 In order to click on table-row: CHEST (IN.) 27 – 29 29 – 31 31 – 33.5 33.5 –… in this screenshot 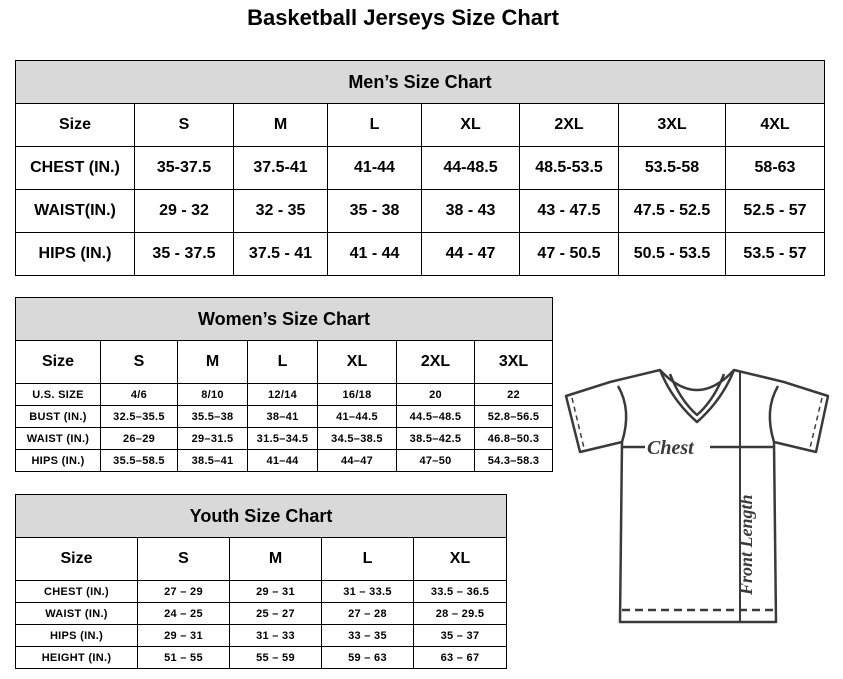, I will do `click(261, 591)`.